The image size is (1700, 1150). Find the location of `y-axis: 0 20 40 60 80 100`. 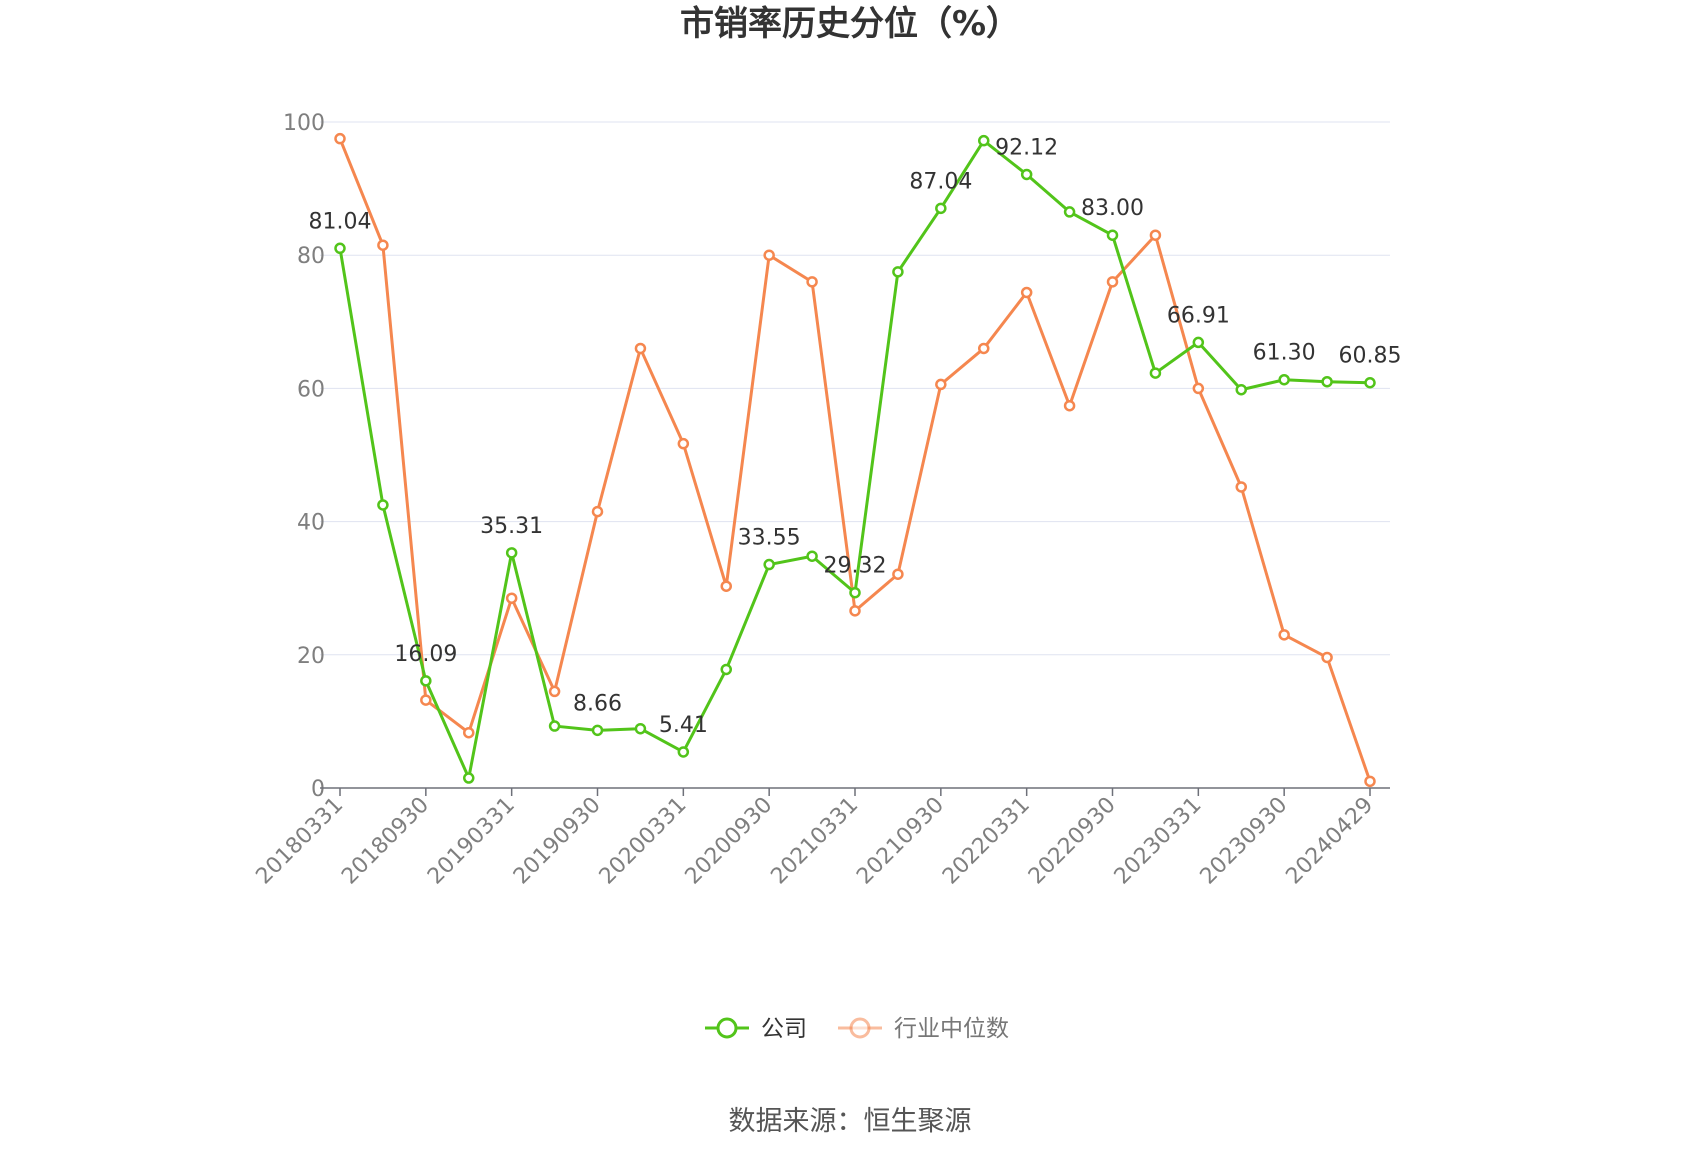

y-axis: 0 20 40 60 80 100 is located at coordinates (304, 456).